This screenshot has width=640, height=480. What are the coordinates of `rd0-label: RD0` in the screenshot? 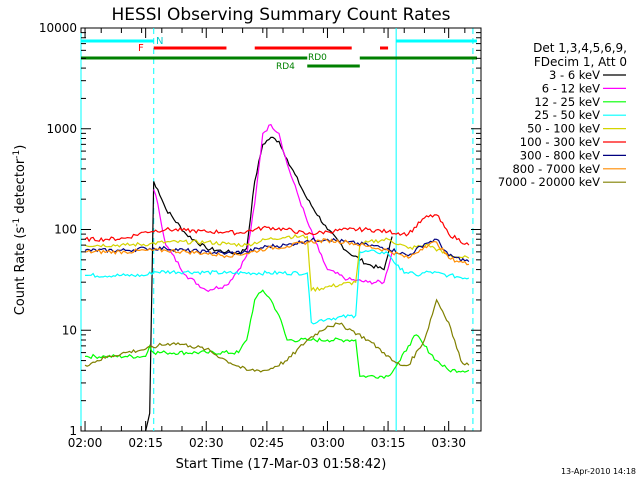 It's located at (317, 58).